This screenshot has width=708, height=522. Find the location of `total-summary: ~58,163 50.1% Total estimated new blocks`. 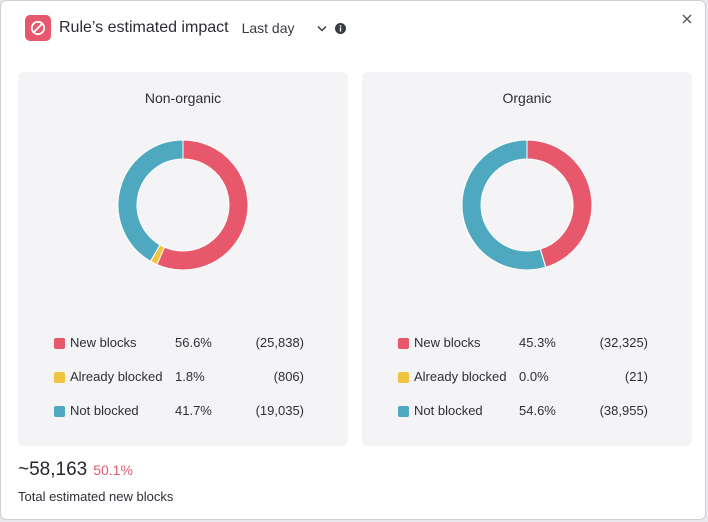

total-summary: ~58,163 50.1% Total estimated new blocks is located at coordinates (95, 481).